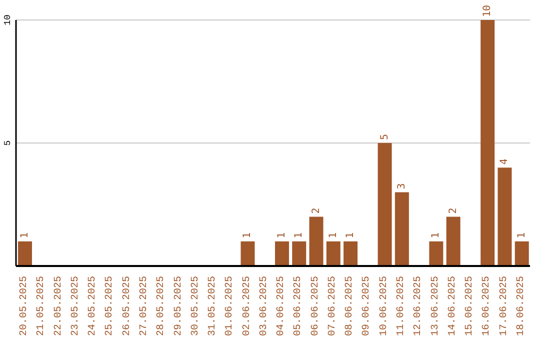 The image size is (540, 340). I want to click on x-tick-label: 12.06.2025, so click(418, 306).